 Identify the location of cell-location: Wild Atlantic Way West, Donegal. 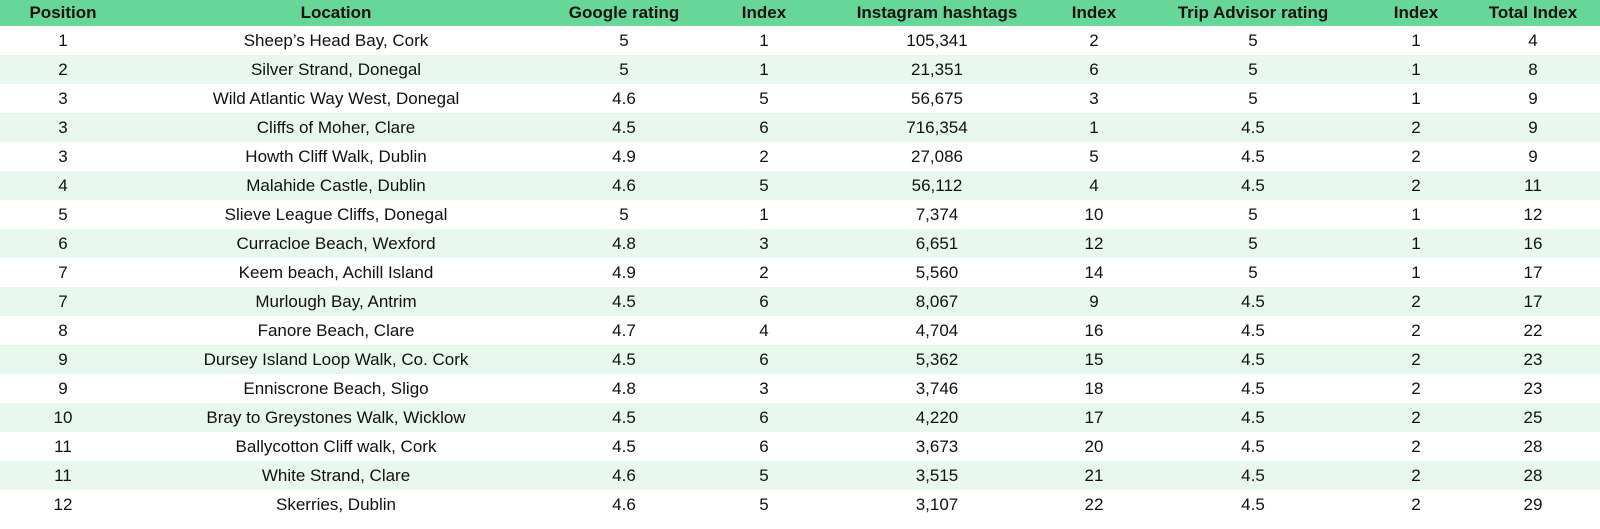
(336, 98).